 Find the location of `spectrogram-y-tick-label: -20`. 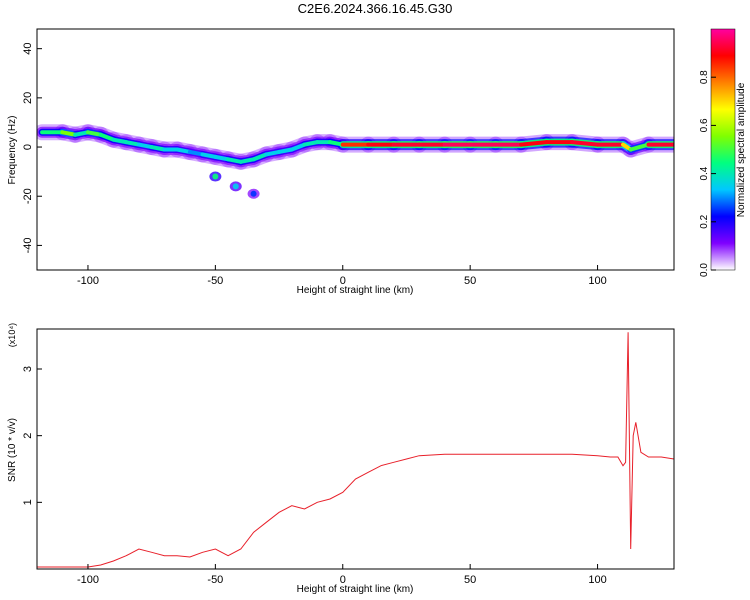

spectrogram-y-tick-label: -20 is located at coordinates (28, 196).